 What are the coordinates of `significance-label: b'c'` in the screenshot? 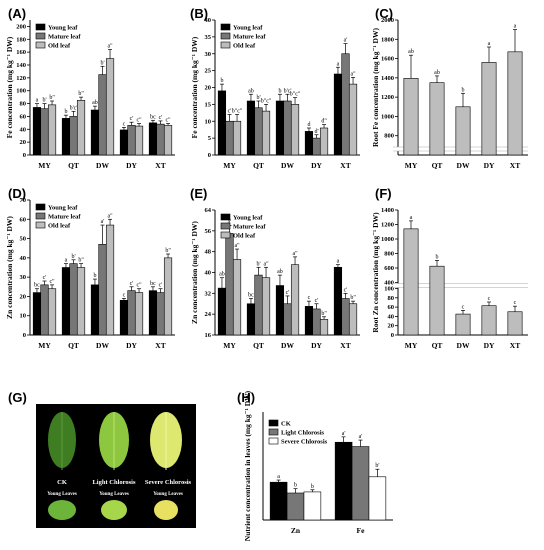 It's located at (288, 91).